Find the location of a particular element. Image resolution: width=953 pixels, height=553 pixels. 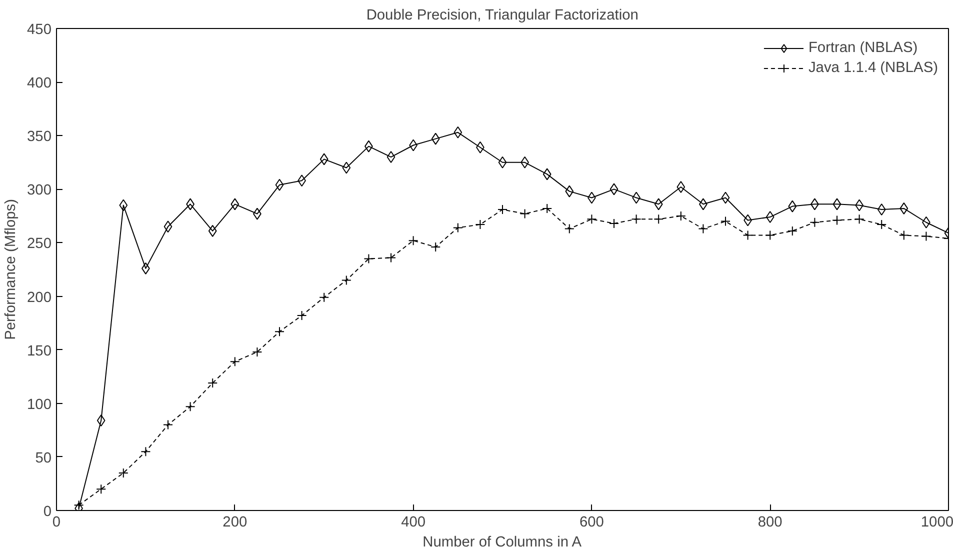

y-tick-label: 300 is located at coordinates (39, 190).